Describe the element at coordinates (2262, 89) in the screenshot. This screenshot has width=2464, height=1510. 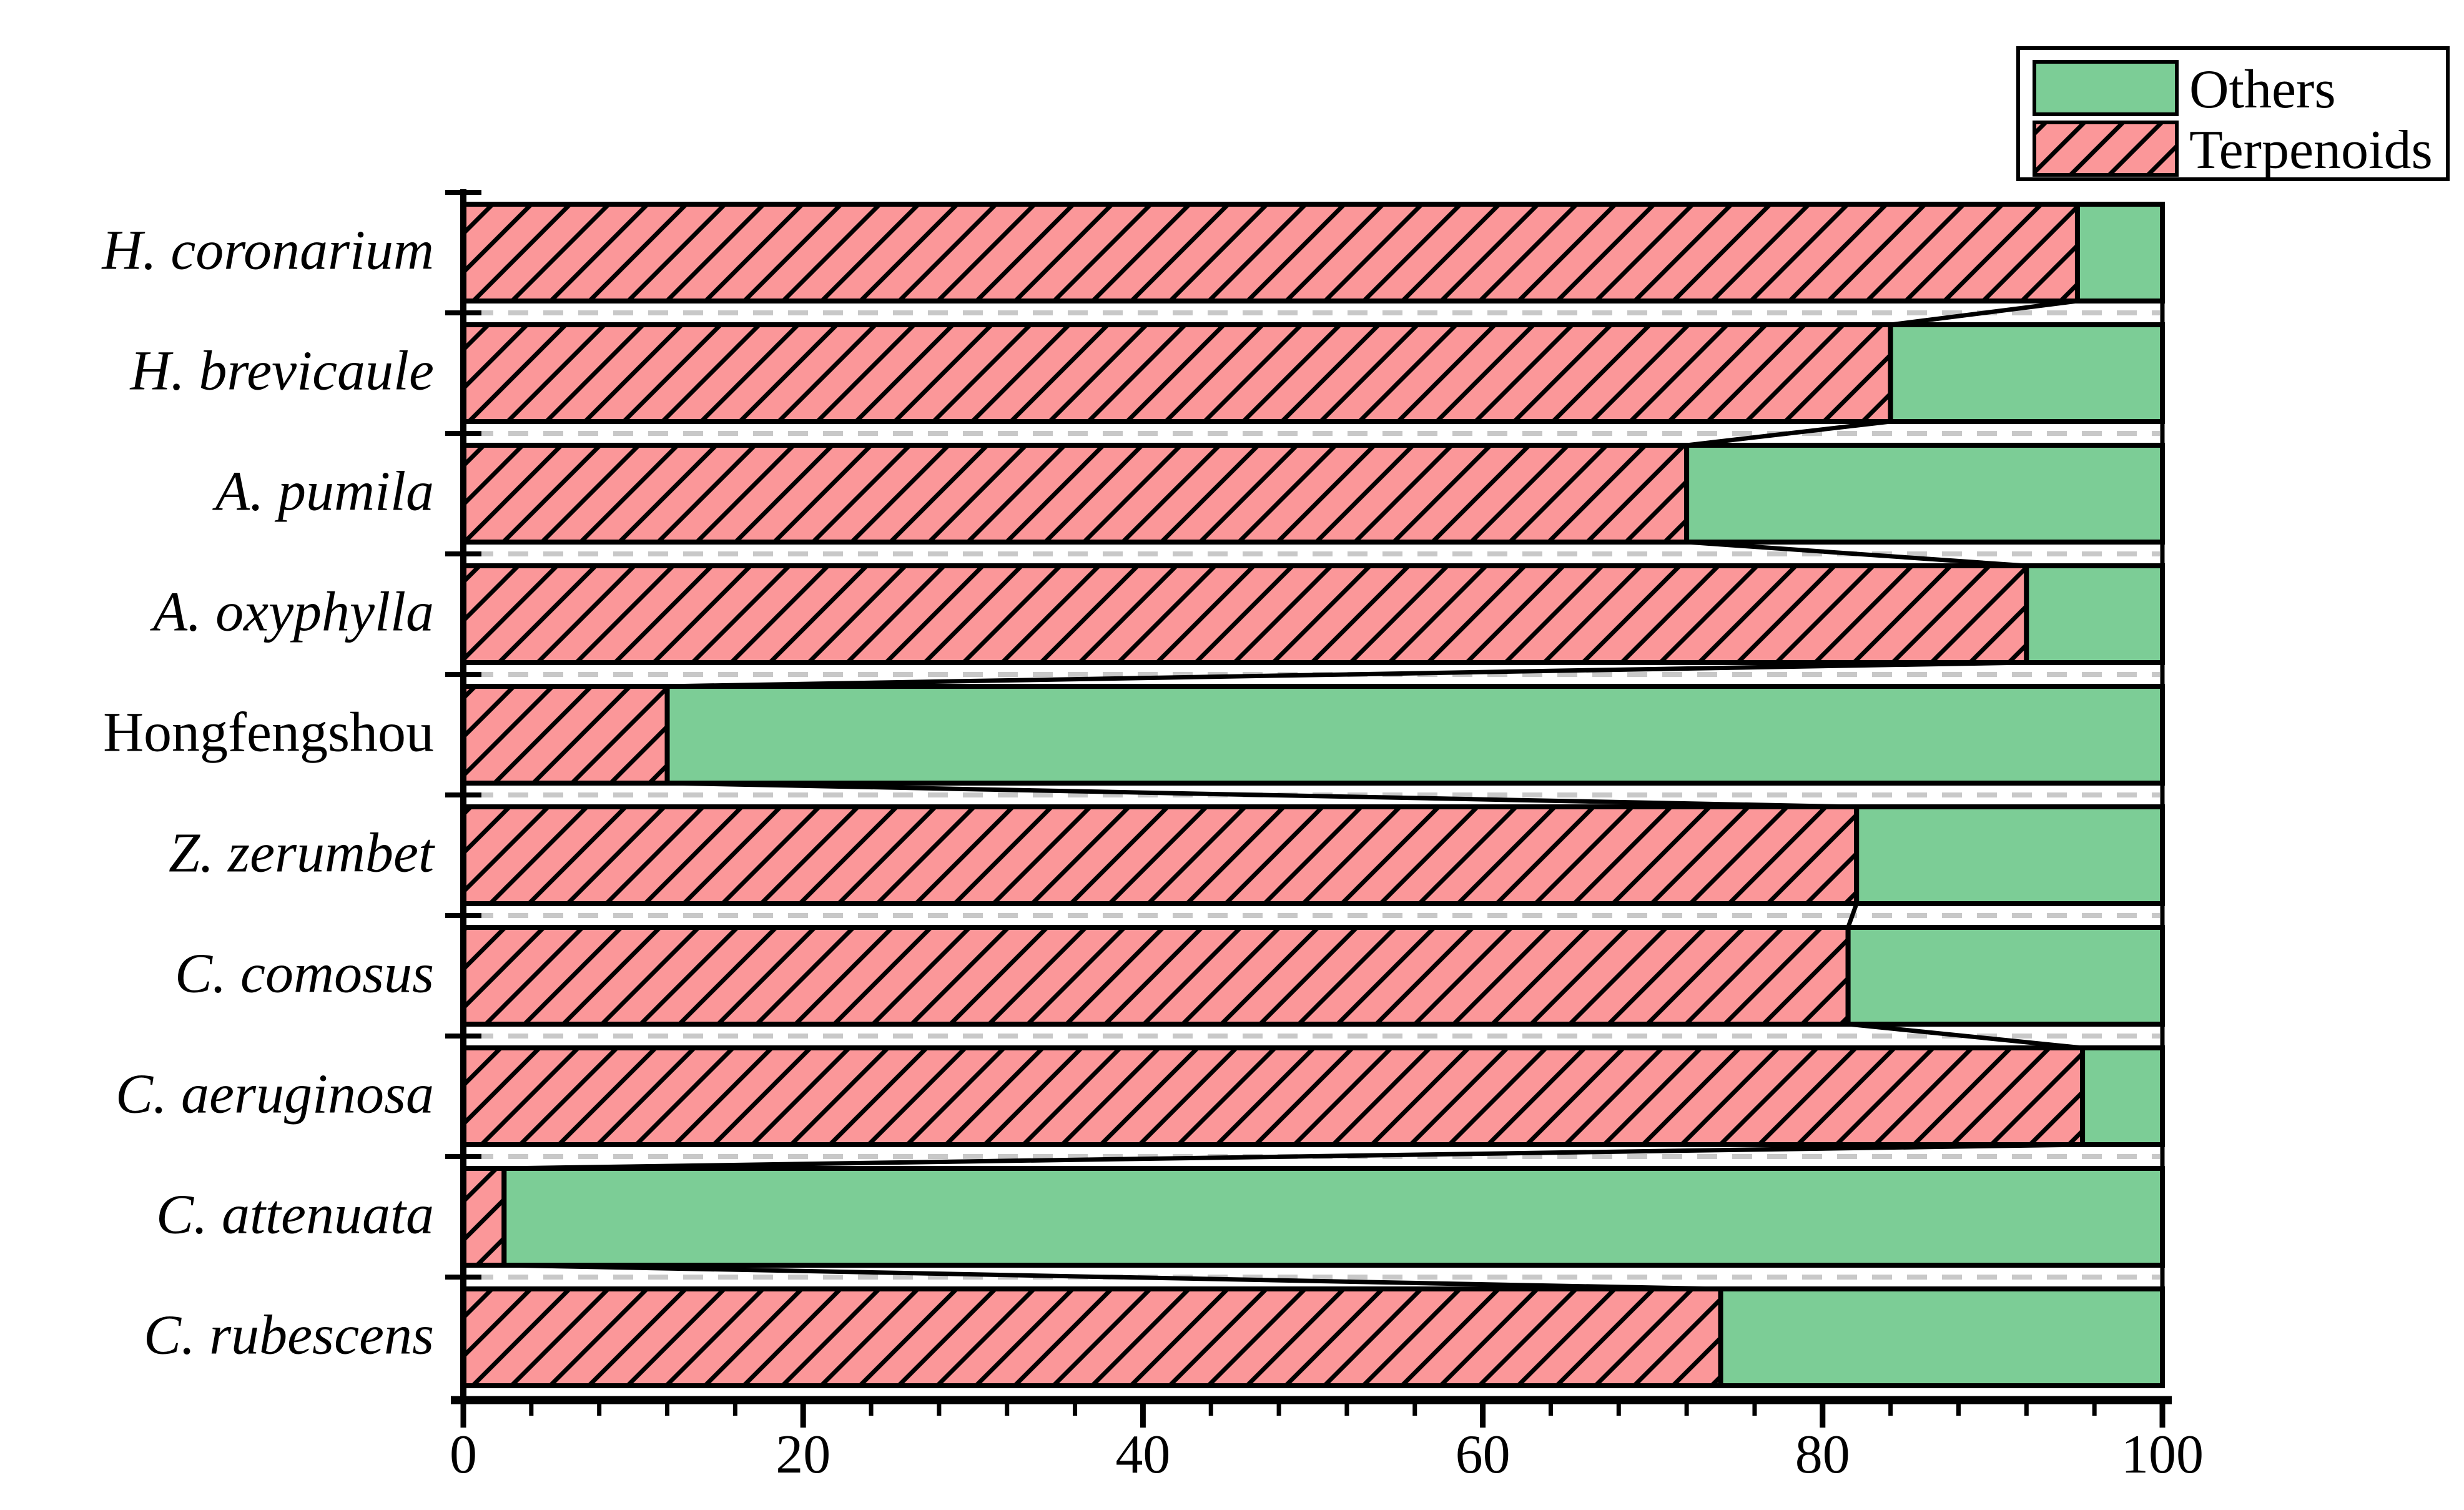
I see `legend-label-others: Others` at that location.